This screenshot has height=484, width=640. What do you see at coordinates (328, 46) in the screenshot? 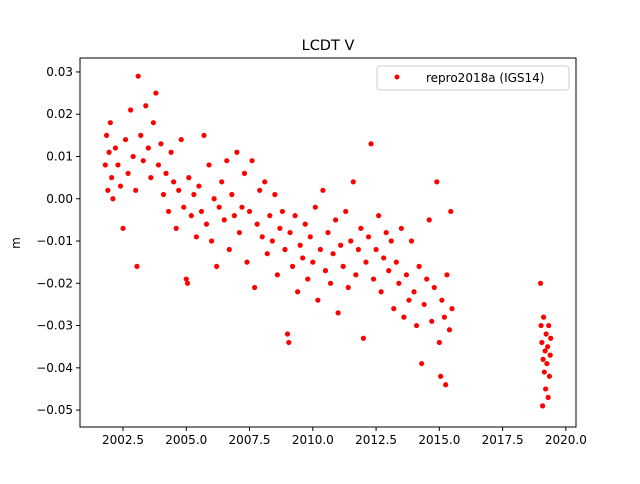
I see `chart-title: LCDT V` at bounding box center [328, 46].